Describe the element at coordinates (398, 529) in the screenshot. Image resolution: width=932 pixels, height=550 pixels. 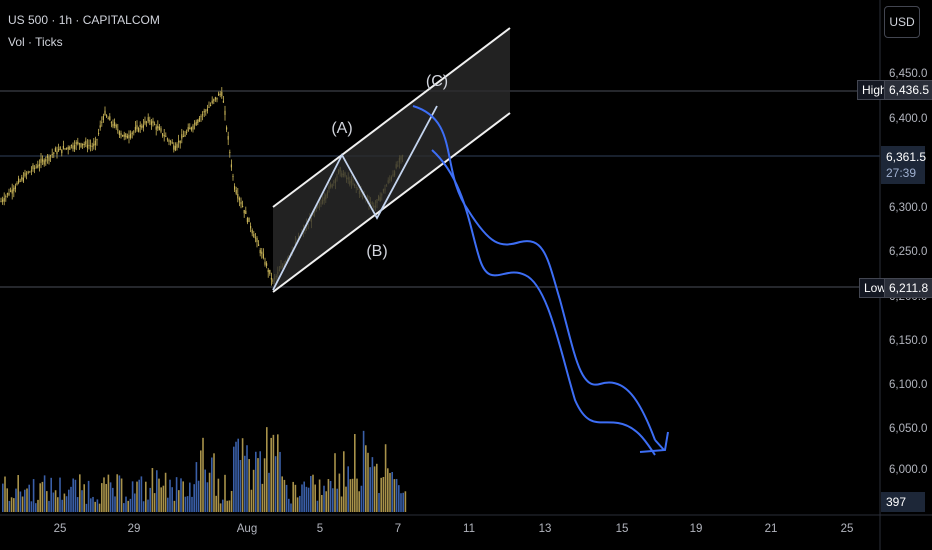
I see `time-tick: 7` at that location.